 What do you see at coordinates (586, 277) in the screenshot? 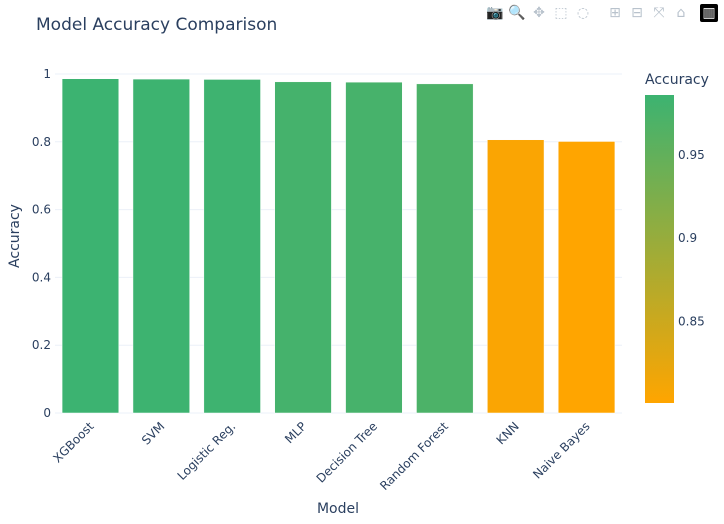
I see `bar-naive-bayes` at bounding box center [586, 277].